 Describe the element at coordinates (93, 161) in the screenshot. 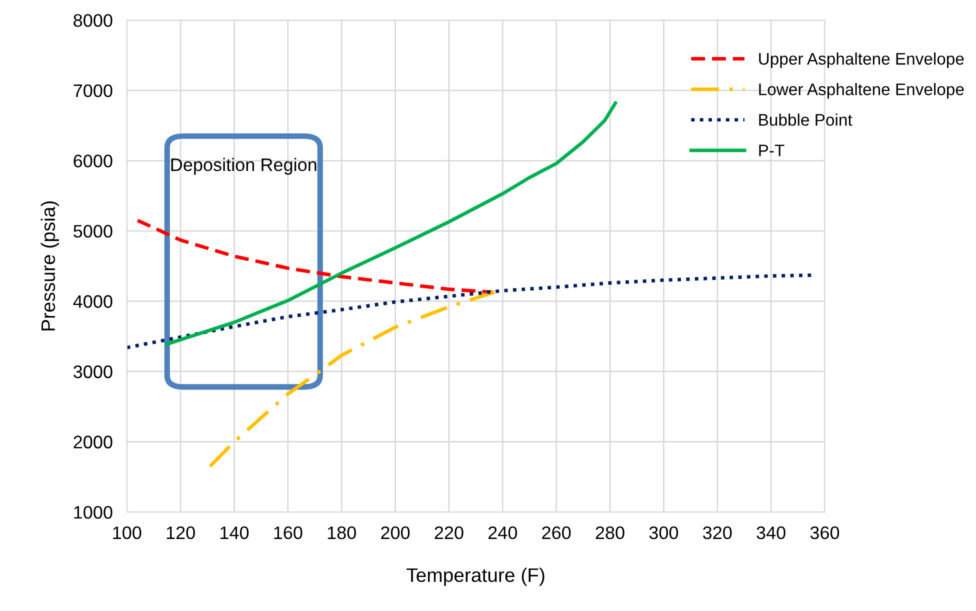

I see `y-tick-label: 6000` at that location.